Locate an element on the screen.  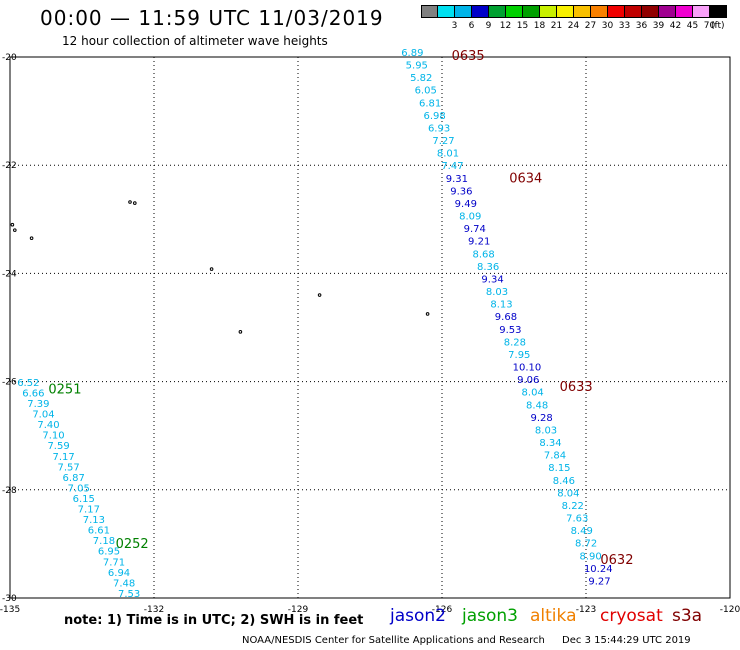
wave-height-value: 8.01 is located at coordinates (448, 154).